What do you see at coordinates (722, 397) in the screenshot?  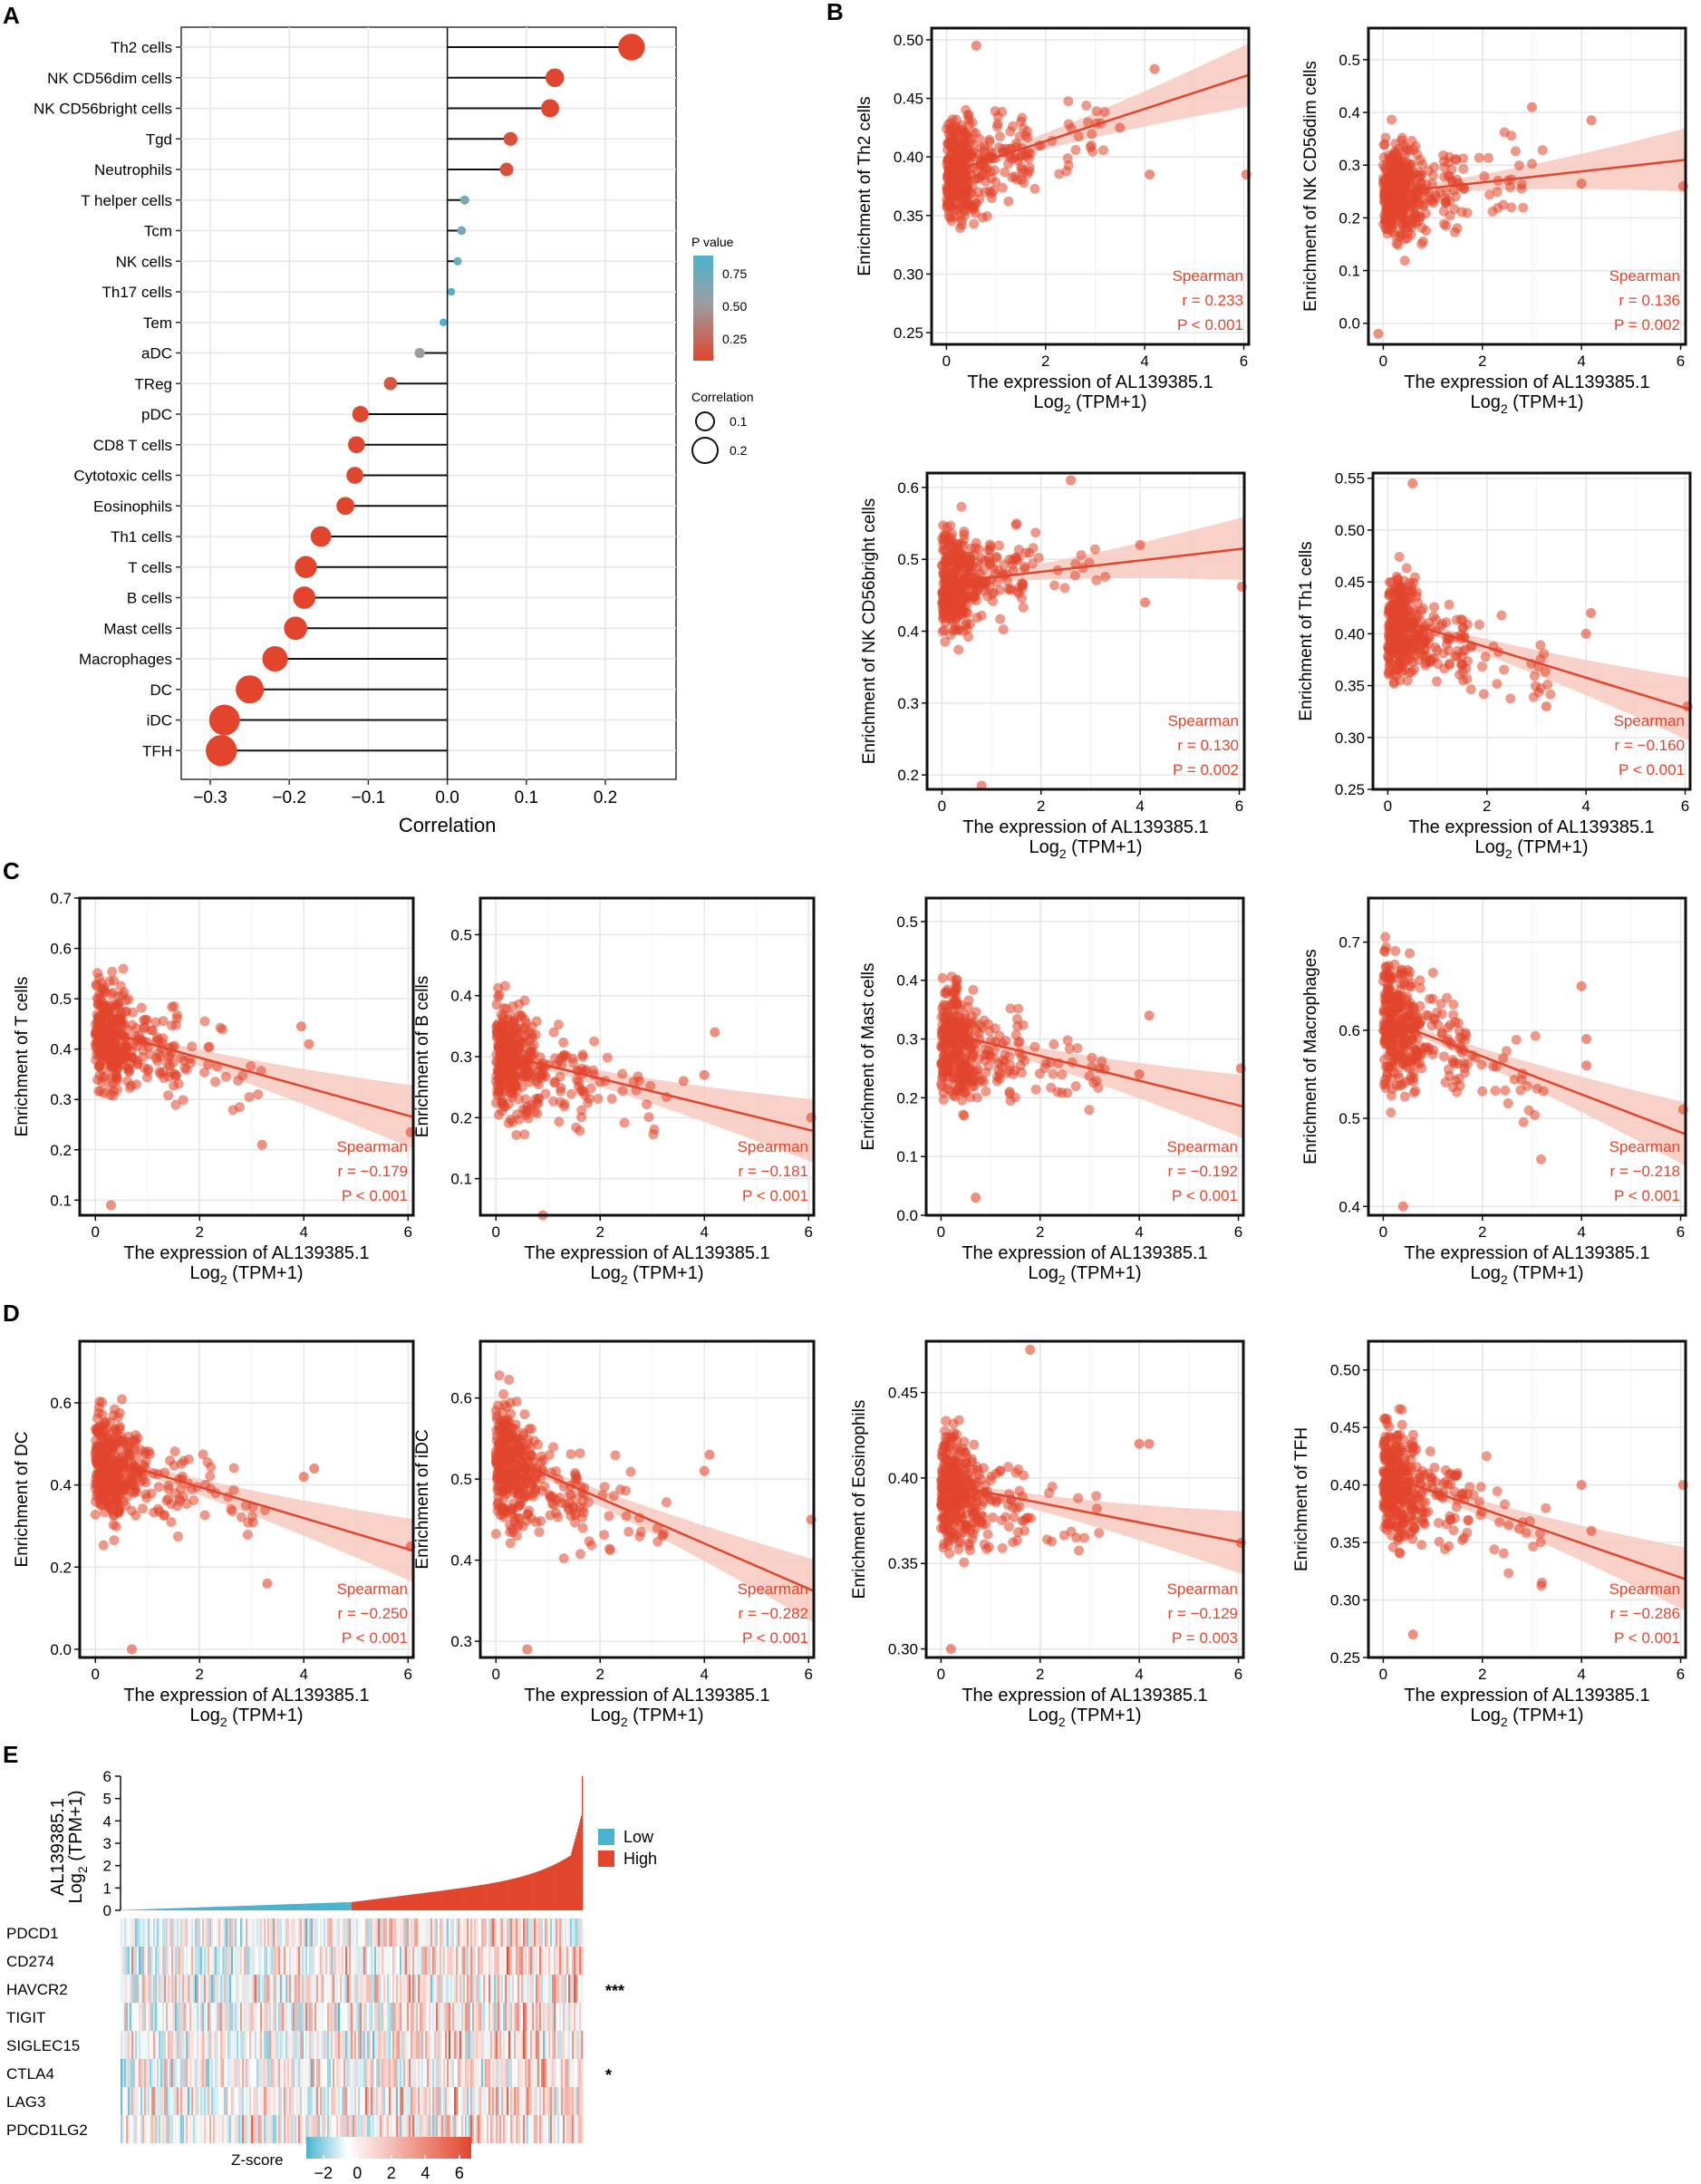 I see `correlation-legend-title: Correlation` at bounding box center [722, 397].